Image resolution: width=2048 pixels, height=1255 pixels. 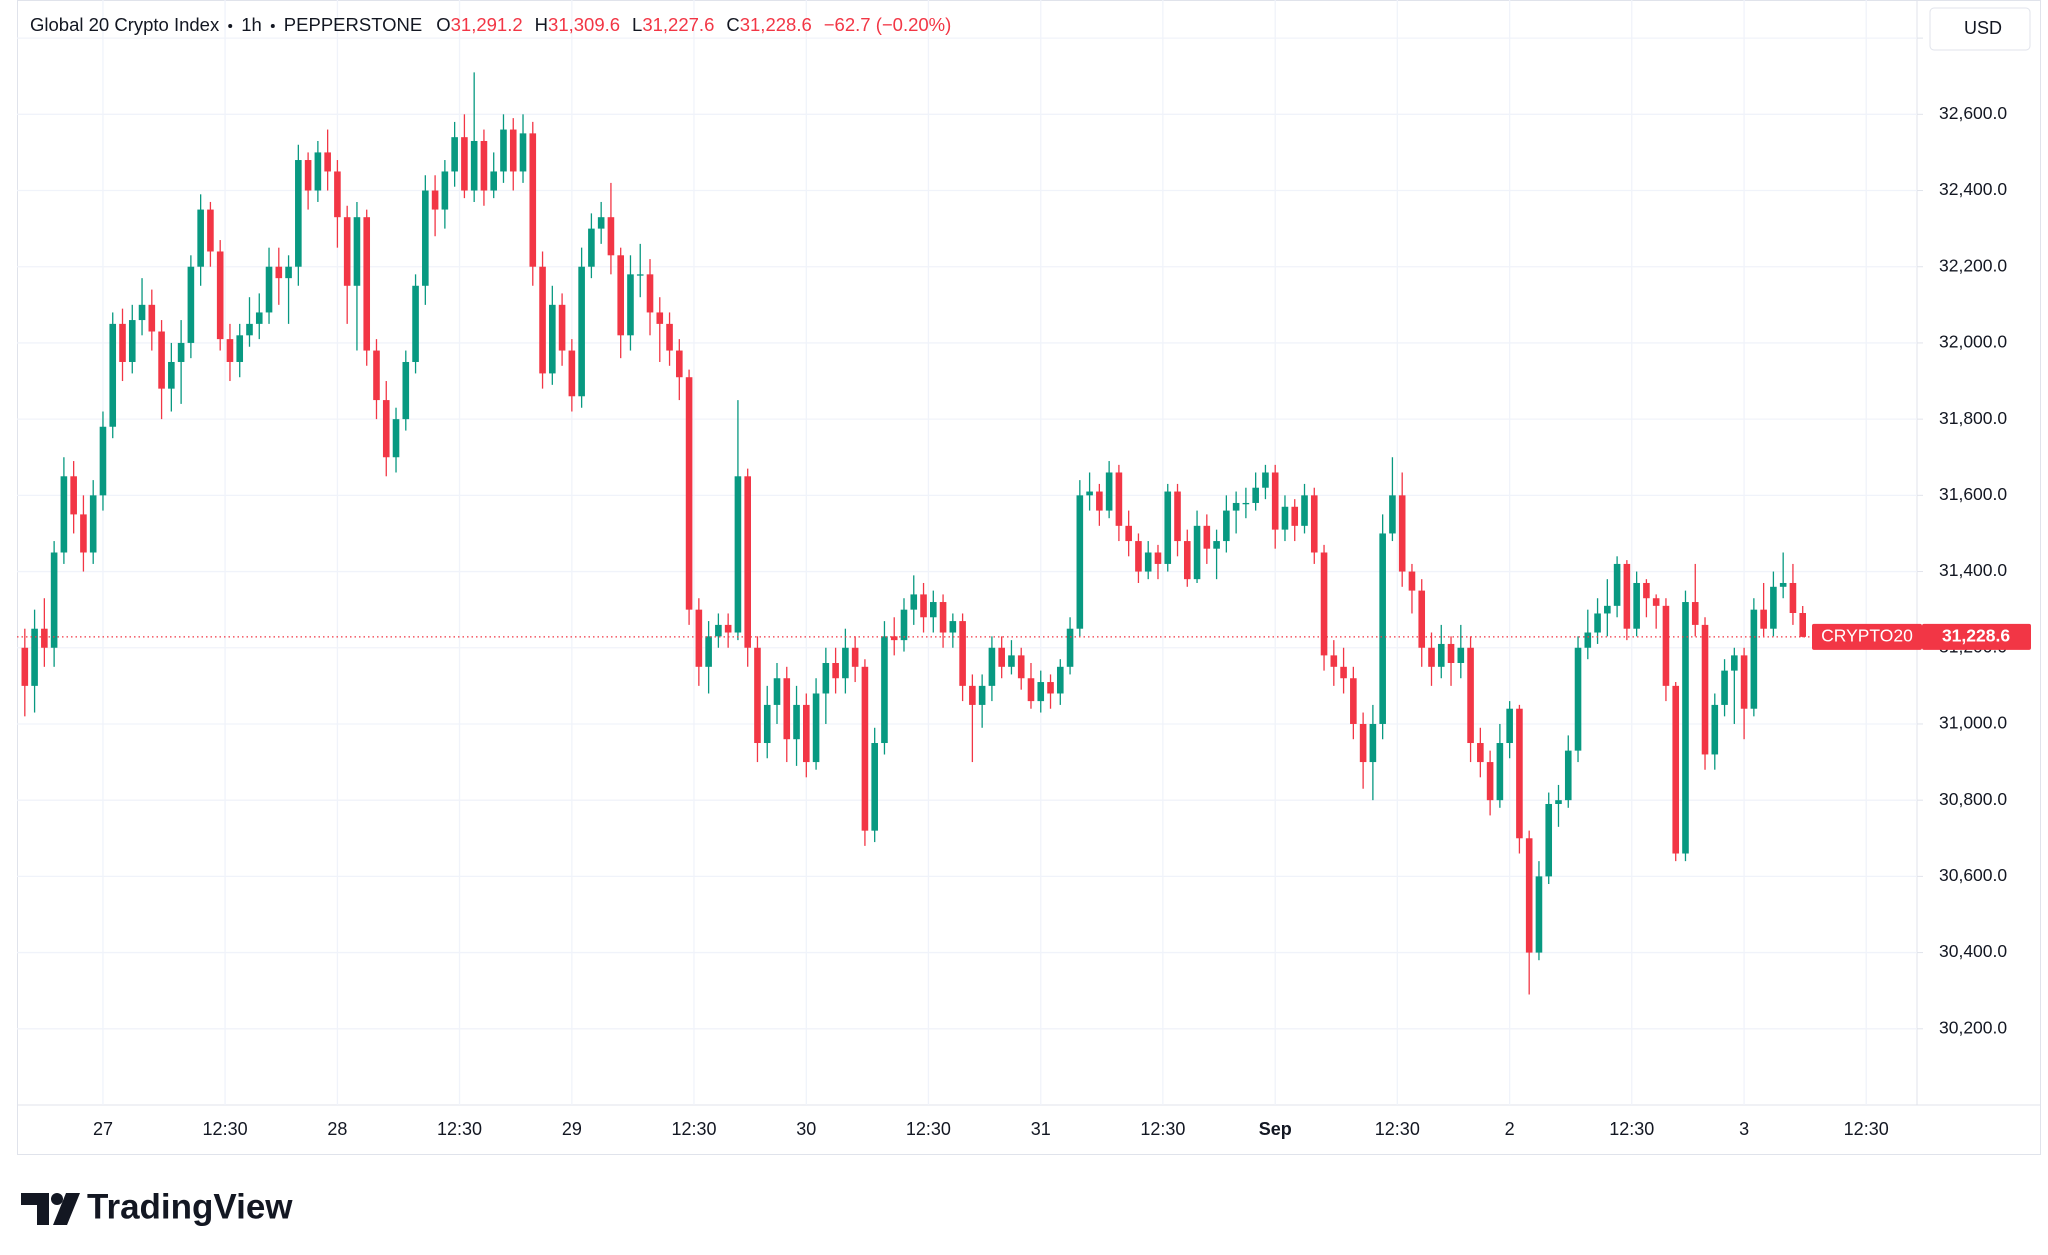 I want to click on y-tick-label: 31,000.0, so click(x=1973, y=723).